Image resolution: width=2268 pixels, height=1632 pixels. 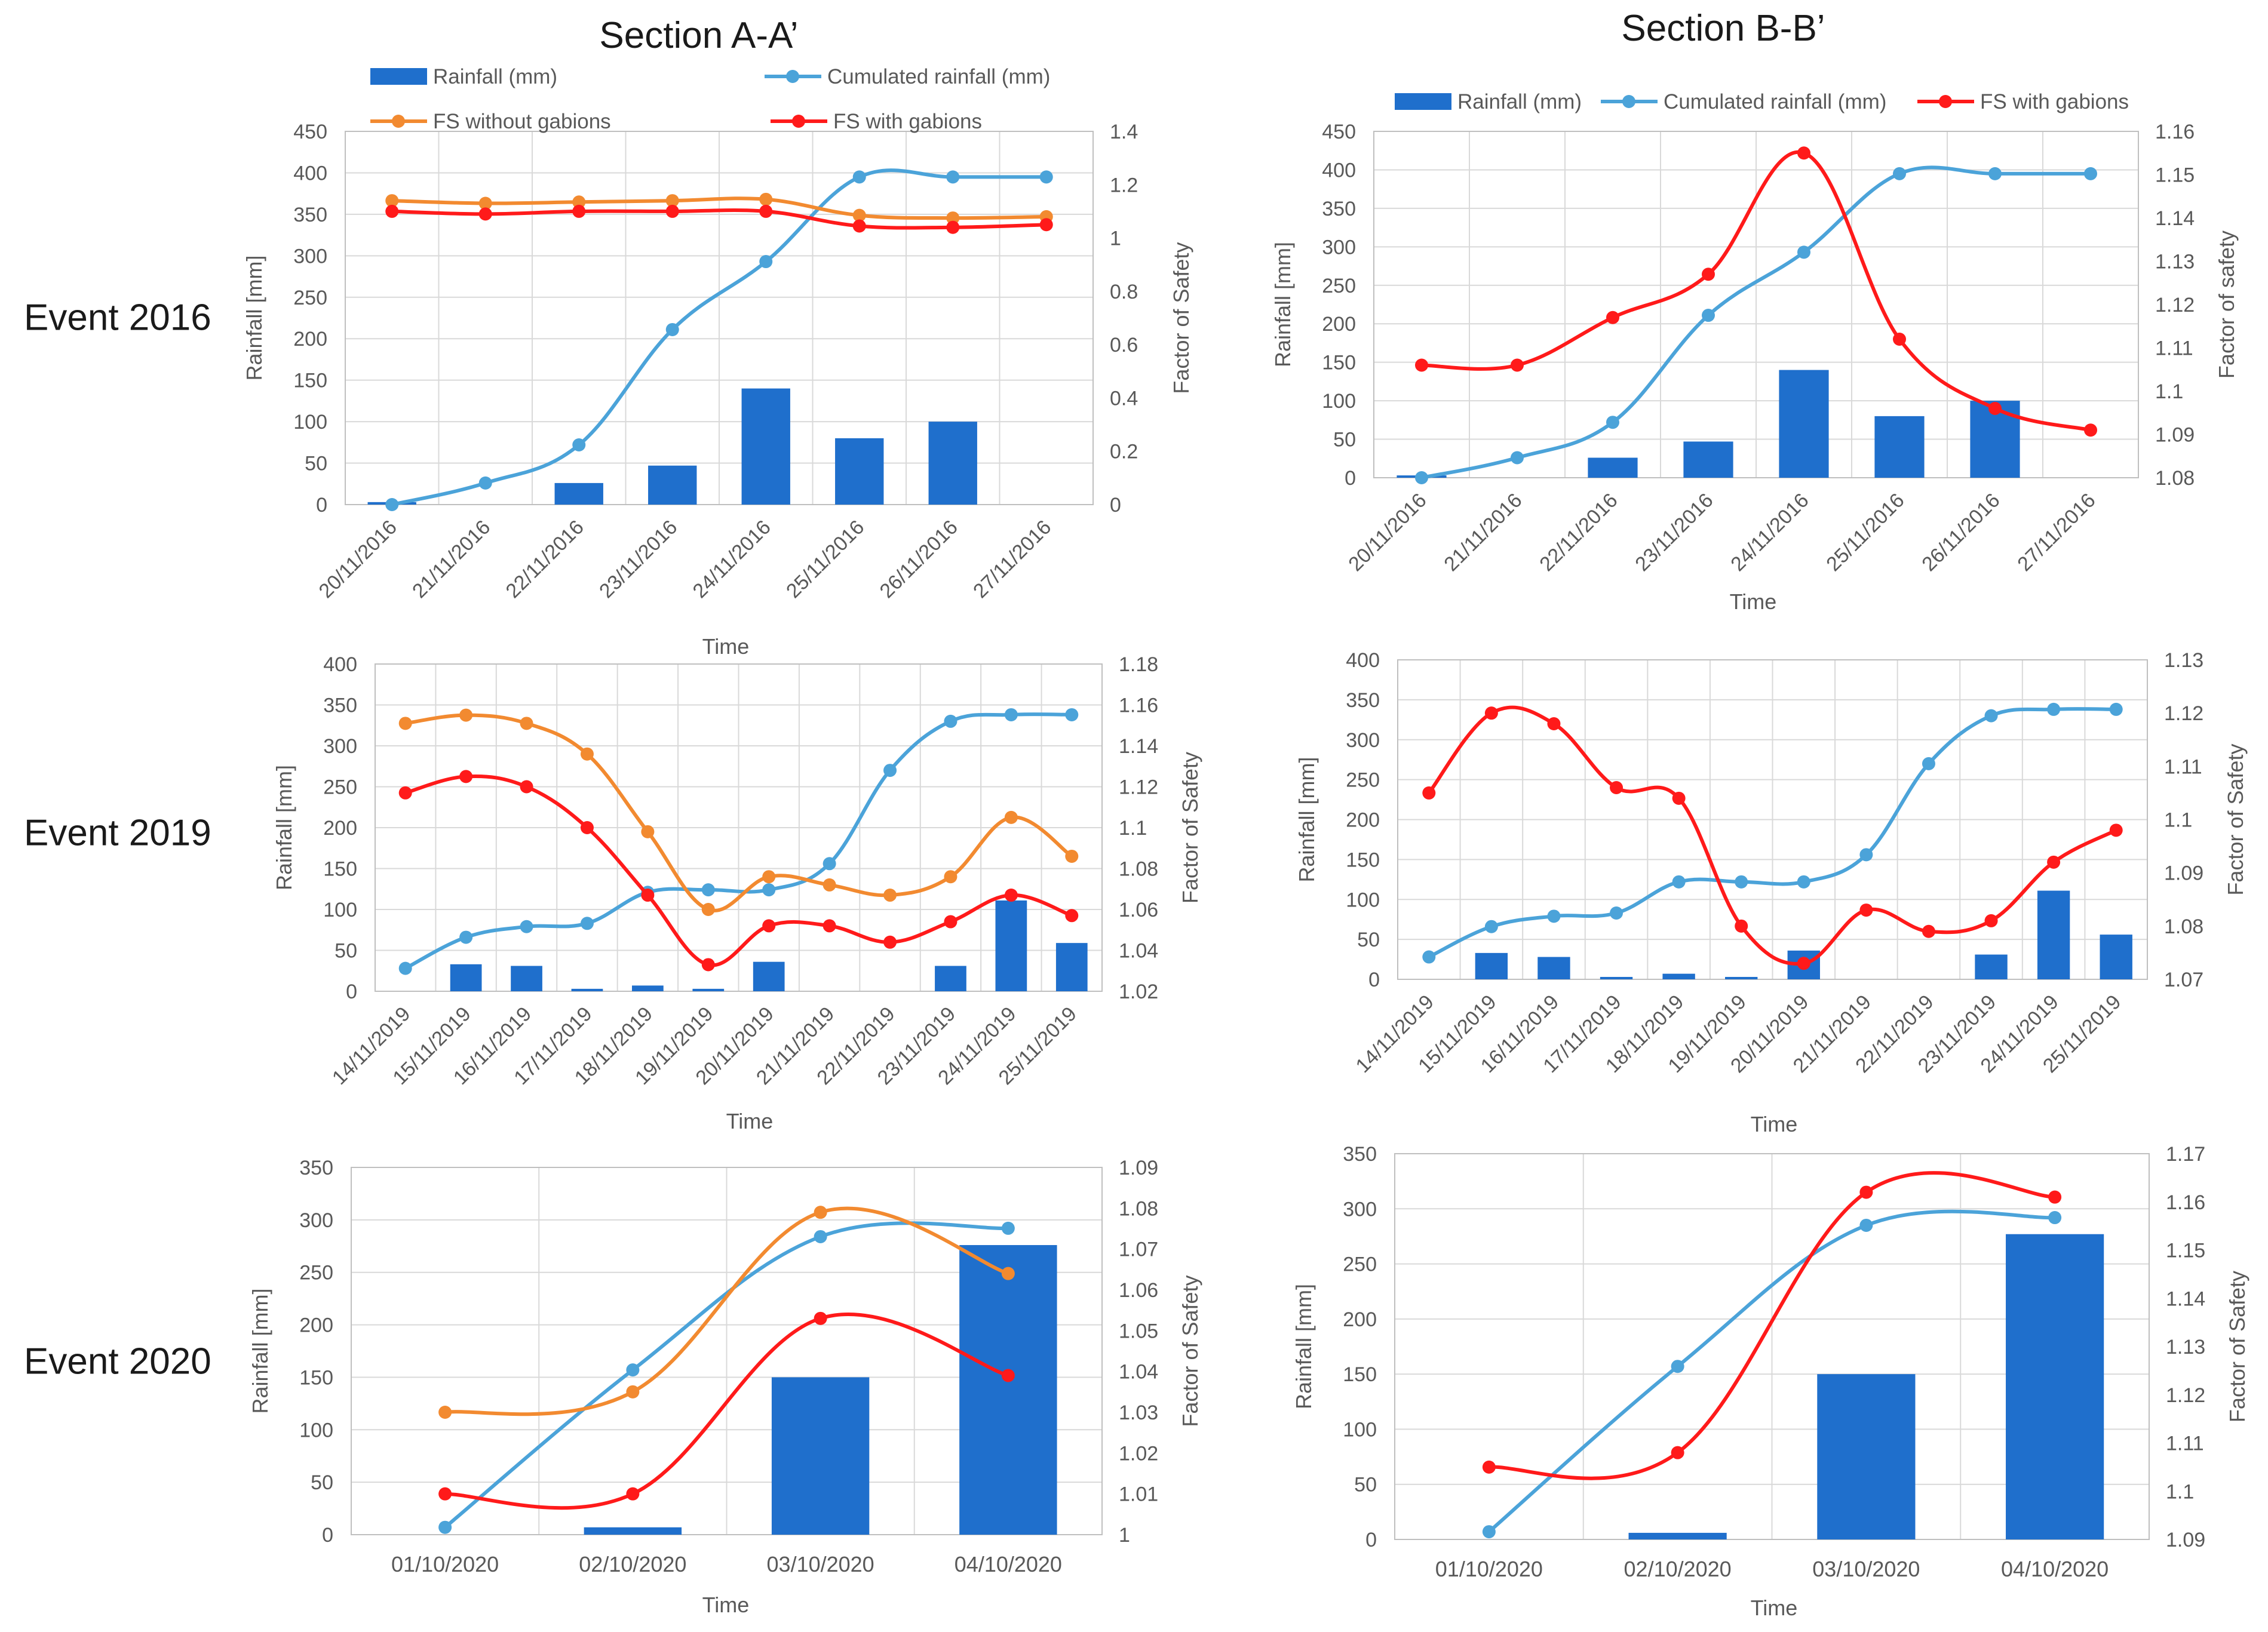 I want to click on x-tick-label: 27/11/2016, so click(x=2056, y=532).